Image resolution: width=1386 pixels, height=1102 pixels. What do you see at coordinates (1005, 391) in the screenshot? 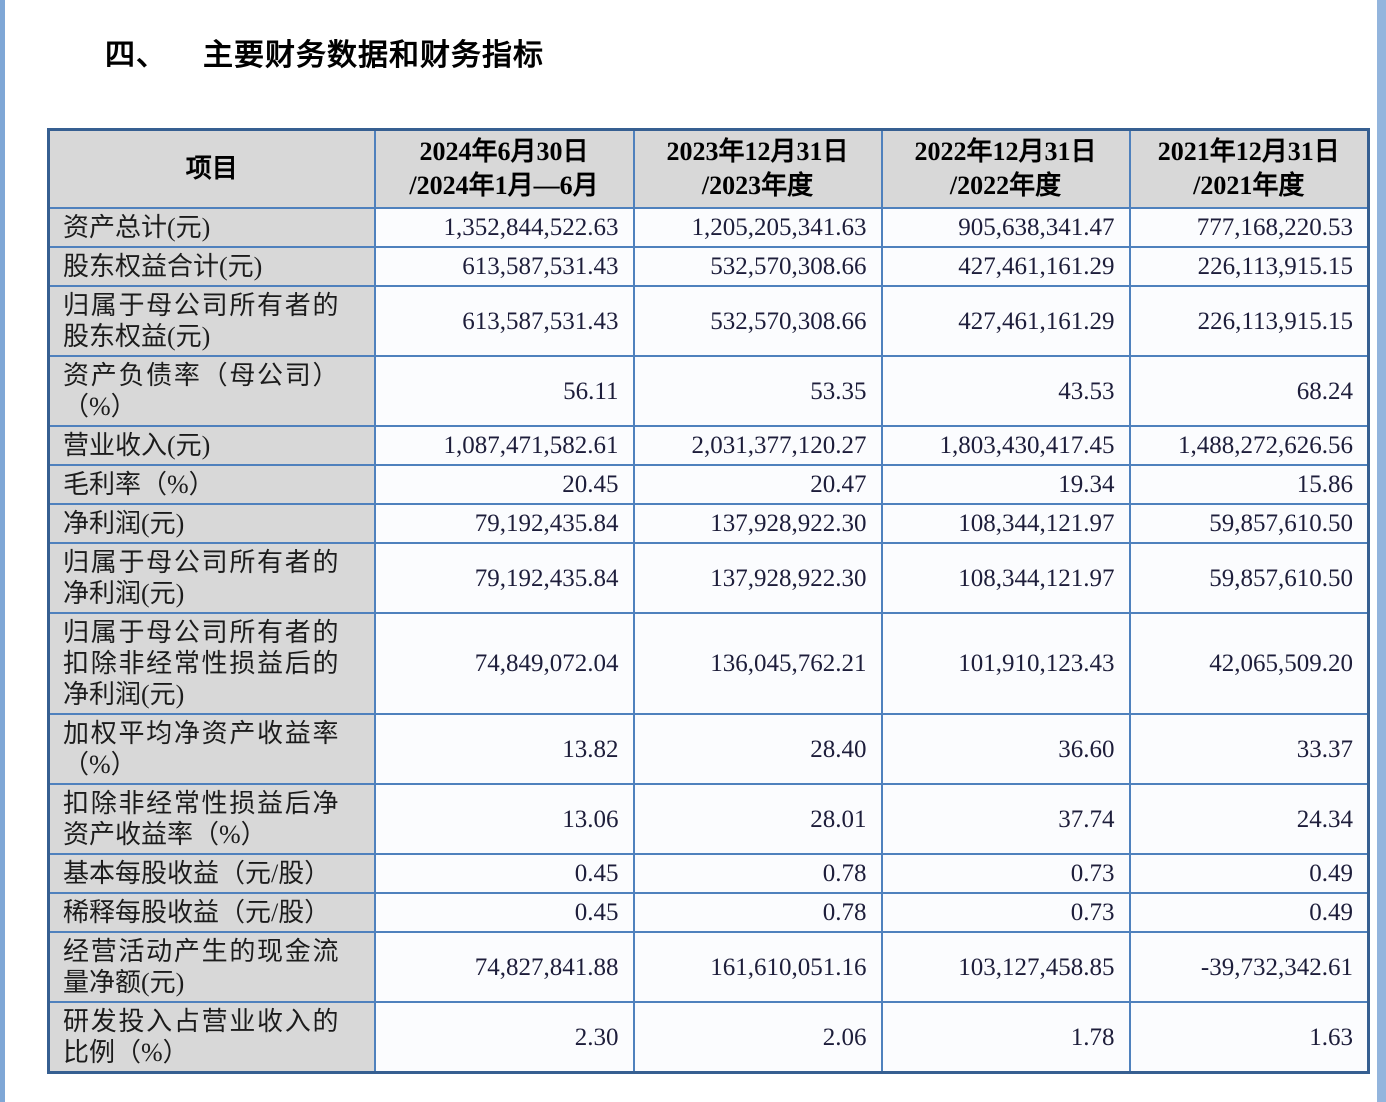
I see `row-value: 43.53` at bounding box center [1005, 391].